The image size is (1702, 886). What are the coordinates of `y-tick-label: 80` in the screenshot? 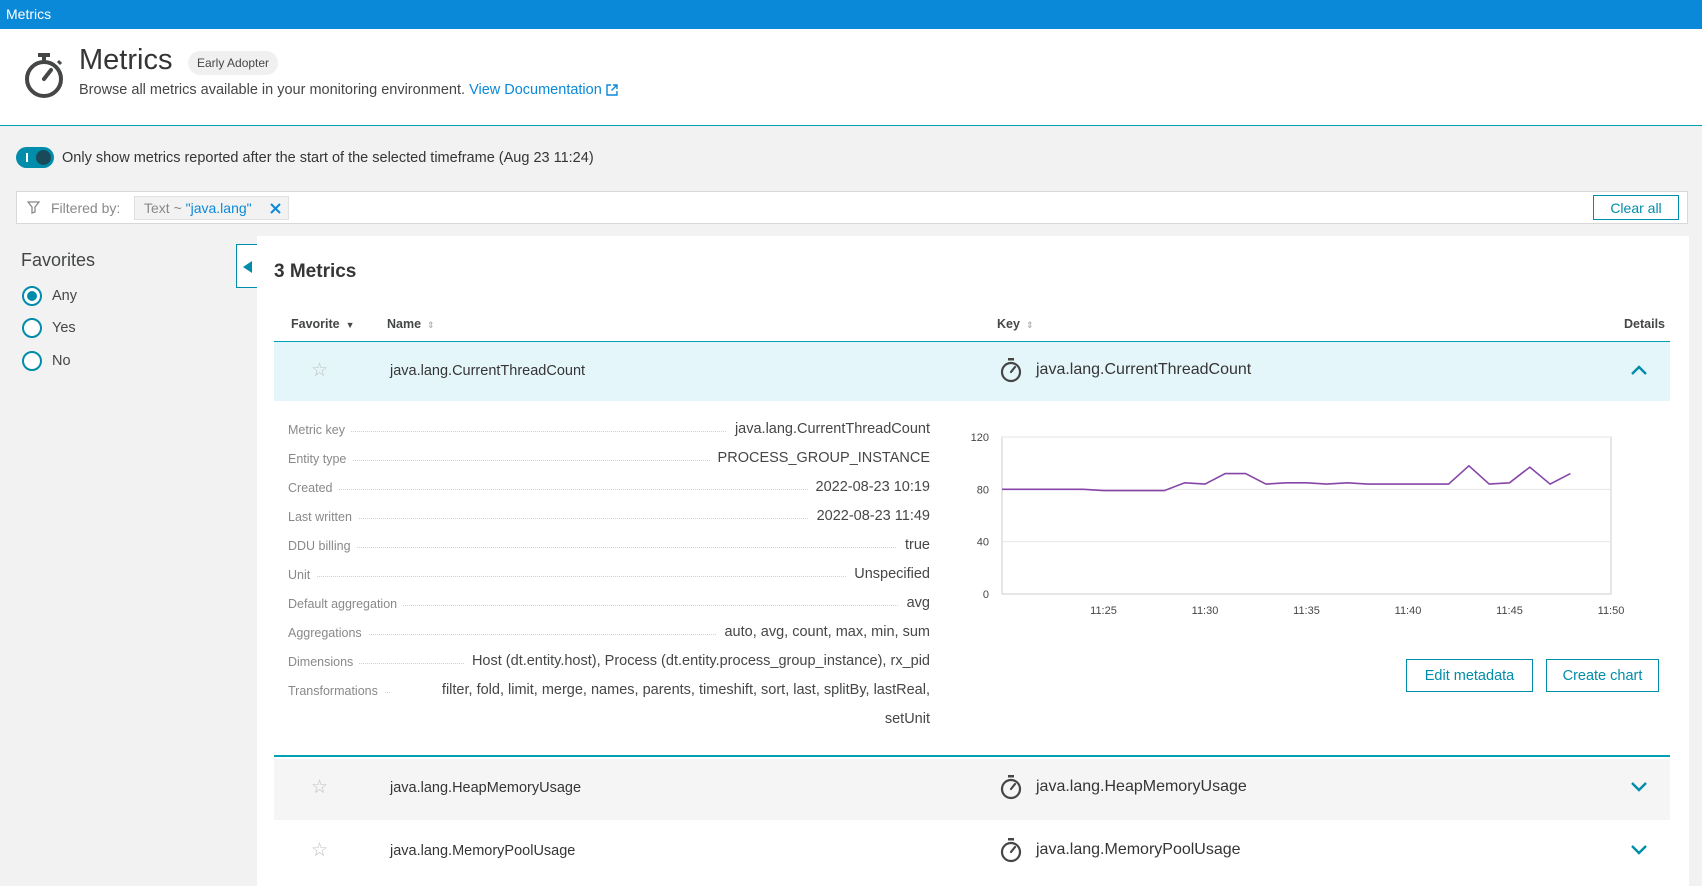 It's located at (983, 490).